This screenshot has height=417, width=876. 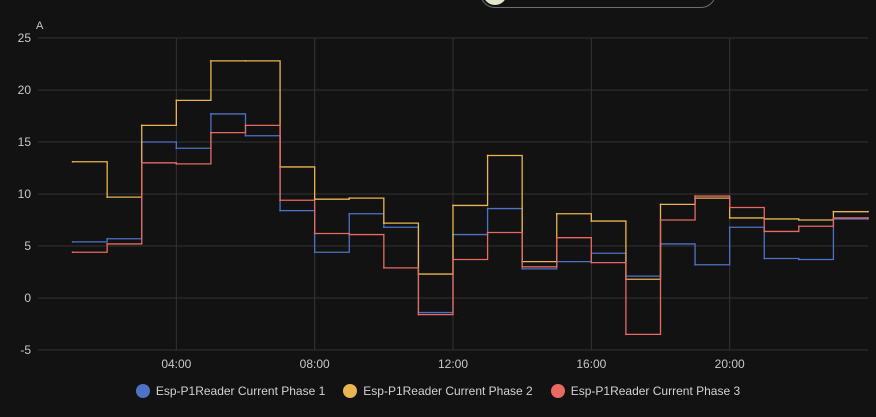 I want to click on y-tick-label: 0, so click(x=27, y=298).